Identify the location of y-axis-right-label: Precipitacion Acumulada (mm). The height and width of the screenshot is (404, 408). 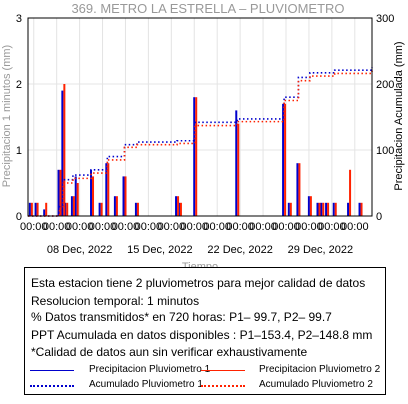
(399, 115).